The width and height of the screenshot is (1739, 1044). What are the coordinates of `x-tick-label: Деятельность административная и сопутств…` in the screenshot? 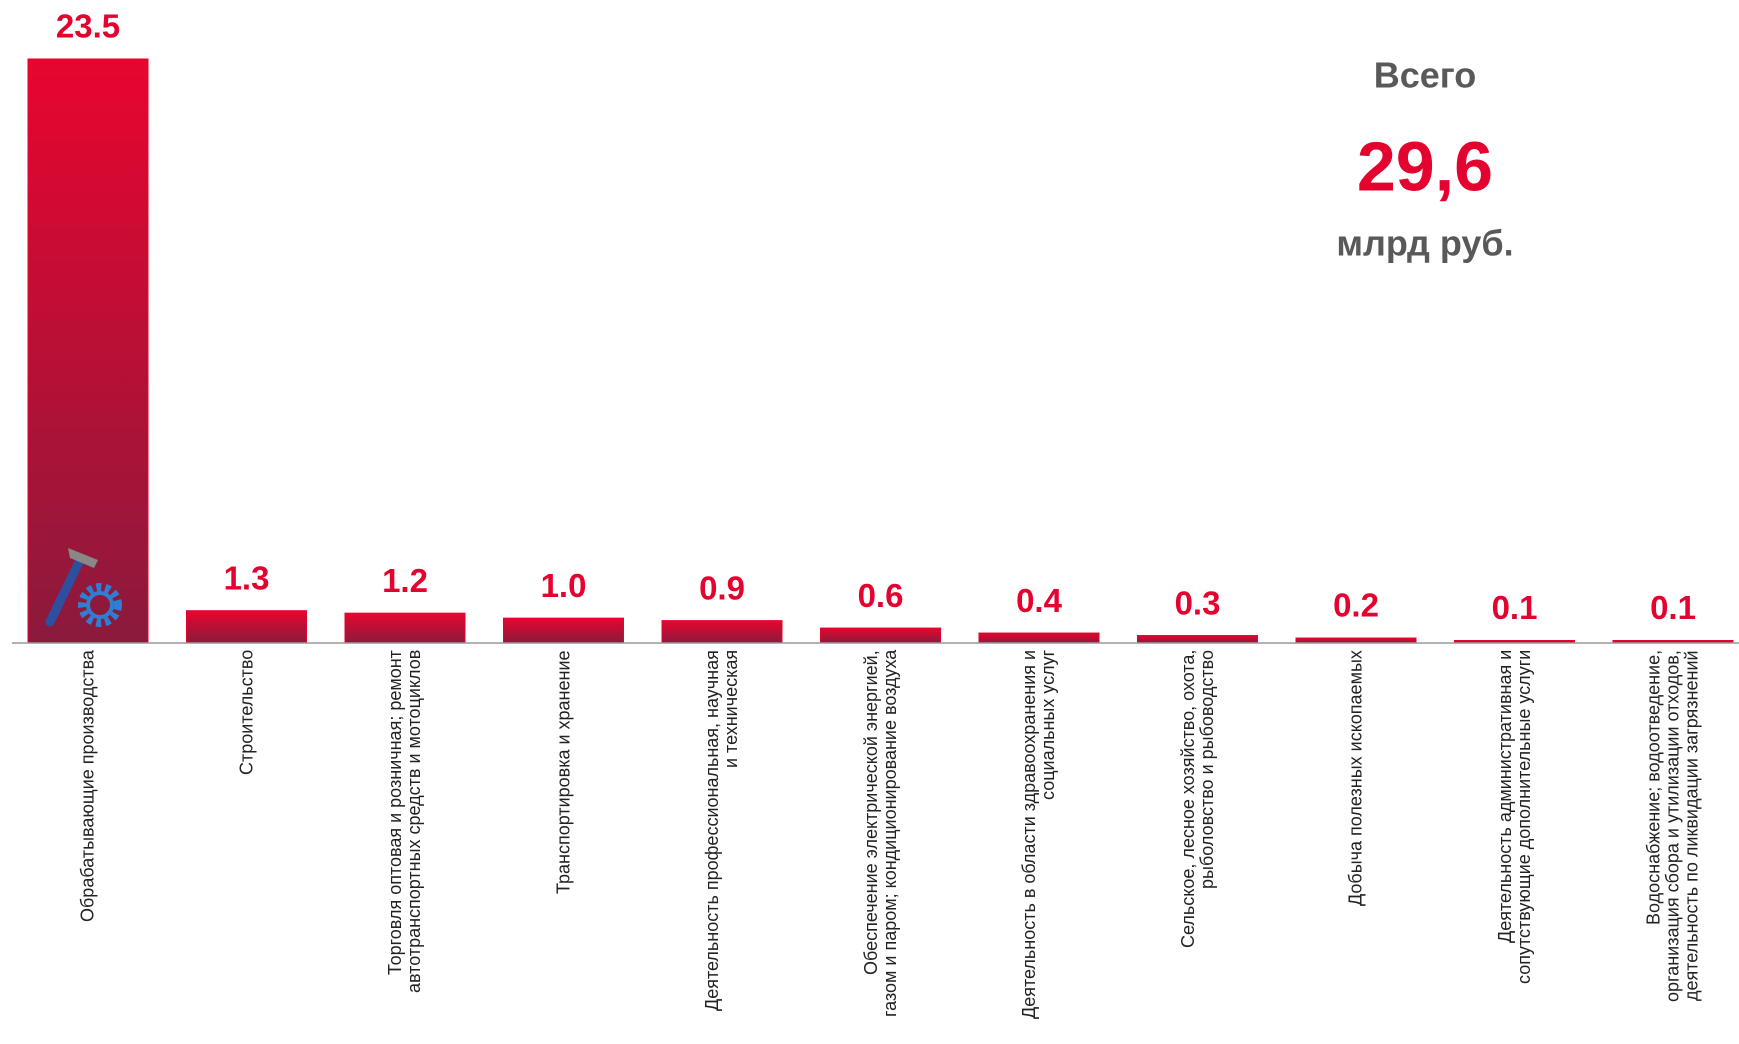 It's located at (1514, 817).